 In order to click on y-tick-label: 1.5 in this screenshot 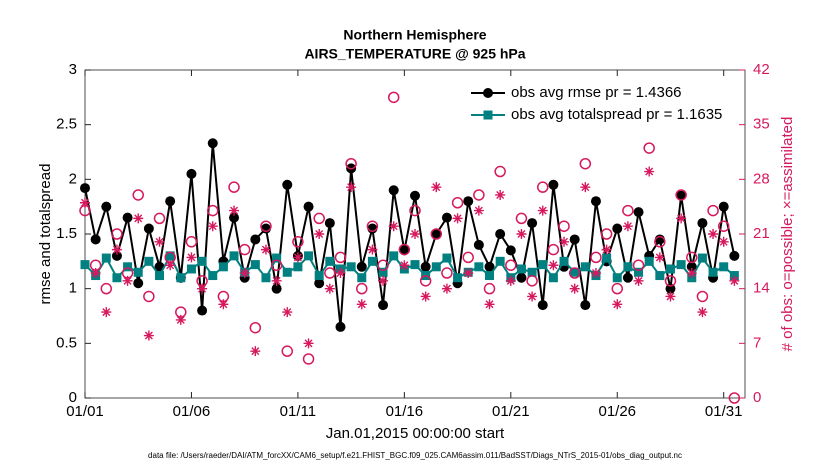, I will do `click(66, 233)`.